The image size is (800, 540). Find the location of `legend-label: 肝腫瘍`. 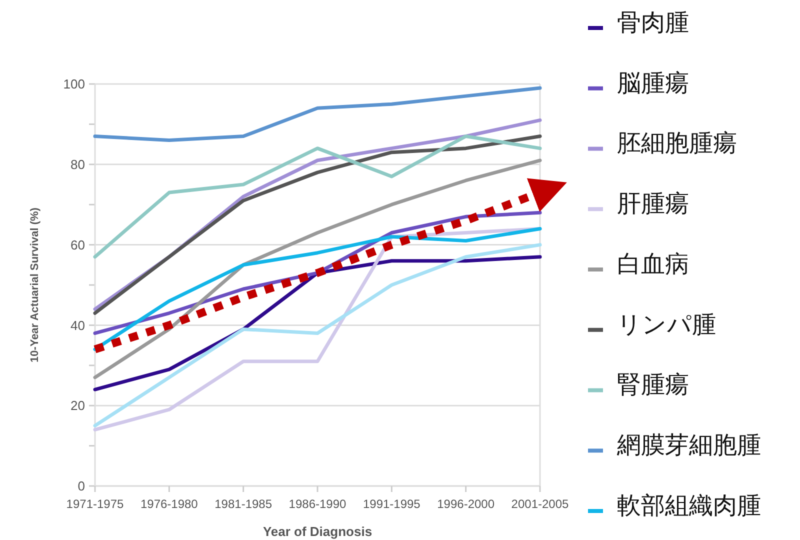

legend-label: 肝腫瘍 is located at coordinates (653, 204).